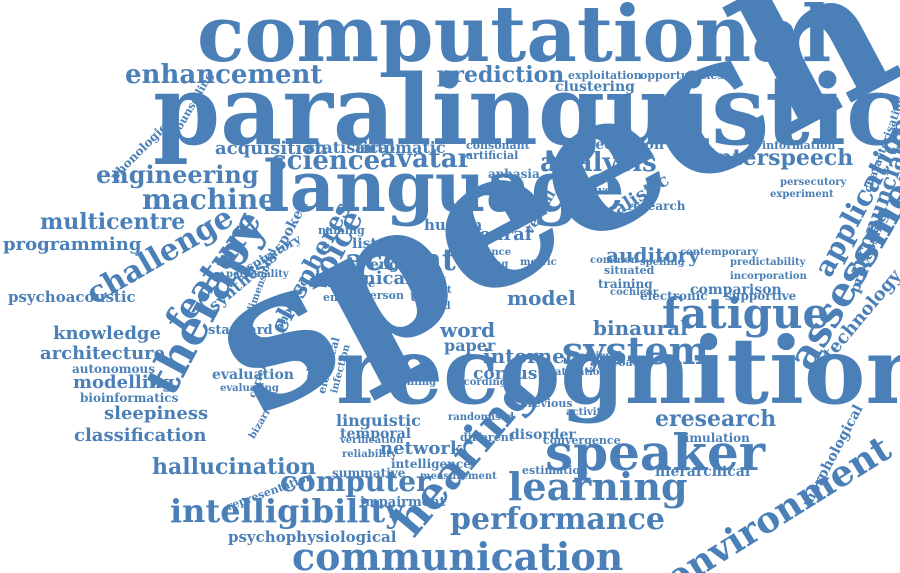  What do you see at coordinates (124, 382) in the screenshot?
I see `word: modelling` at bounding box center [124, 382].